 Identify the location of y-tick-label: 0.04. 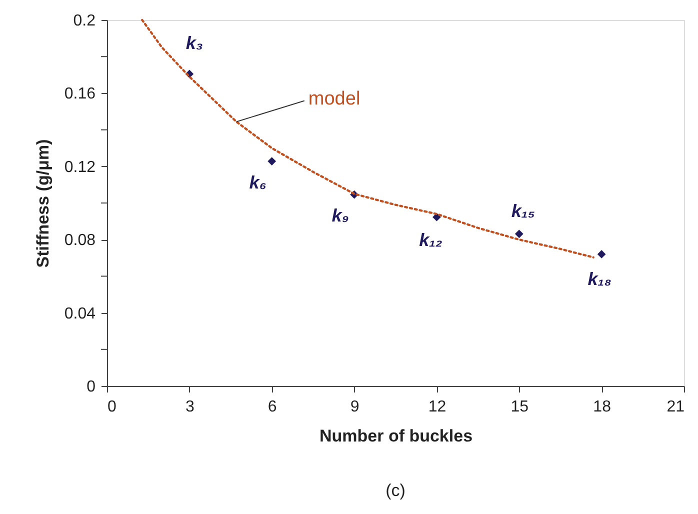
(80, 313).